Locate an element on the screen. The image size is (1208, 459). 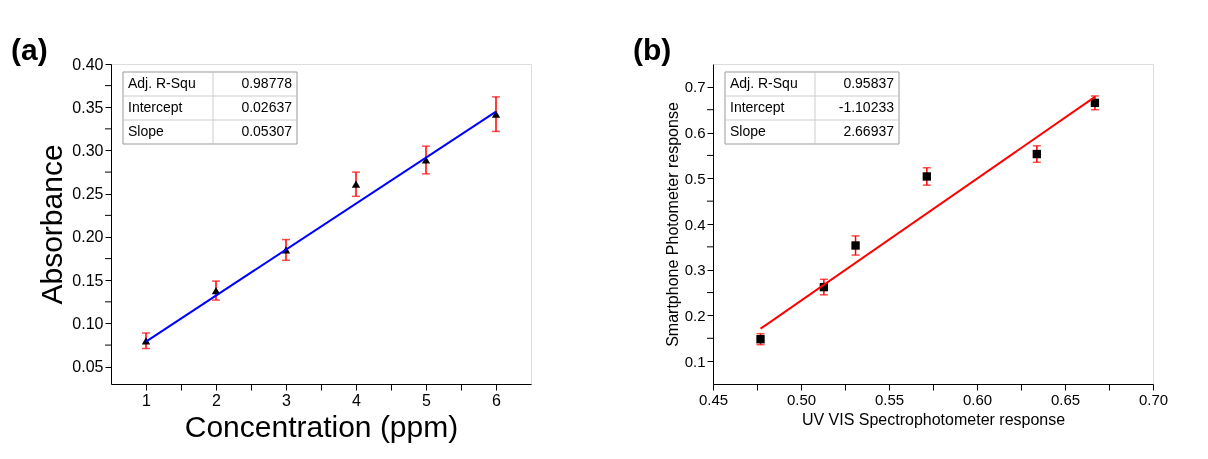
y-tick-label: 0.10 is located at coordinates (88, 323).